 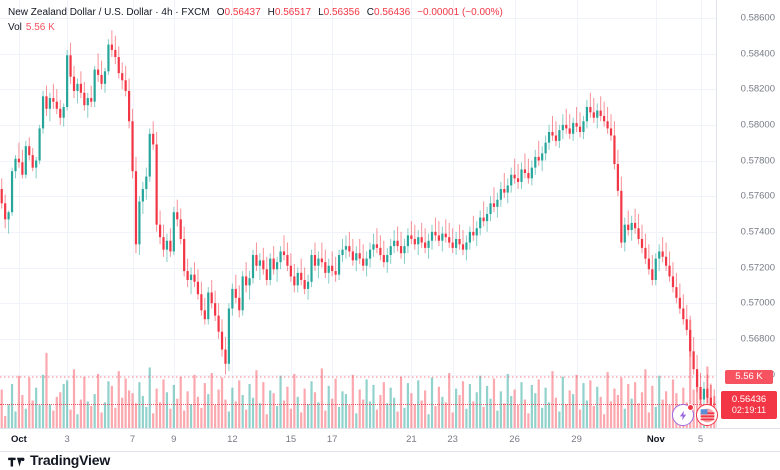 What do you see at coordinates (757, 303) in the screenshot?
I see `price-axis-tick: 0.57000` at bounding box center [757, 303].